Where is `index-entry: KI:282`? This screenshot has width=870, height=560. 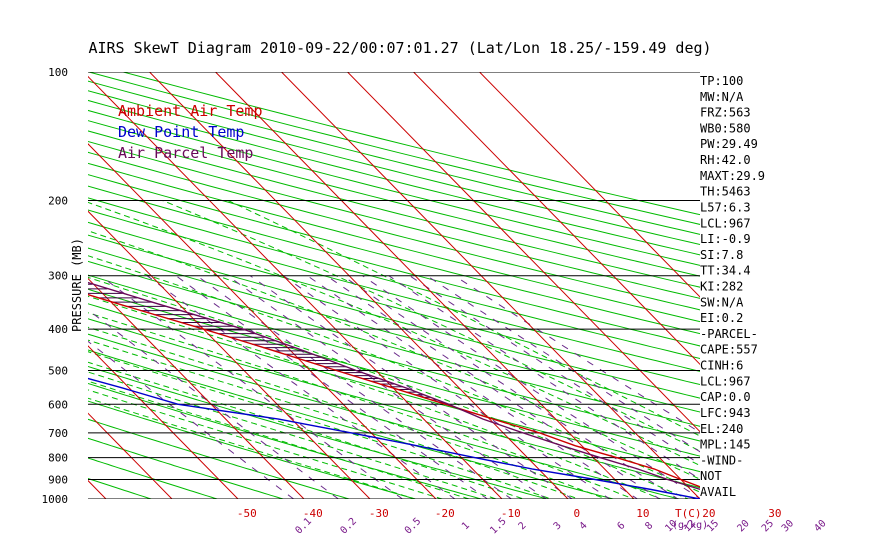
index-entry: KI:282 is located at coordinates (721, 287).